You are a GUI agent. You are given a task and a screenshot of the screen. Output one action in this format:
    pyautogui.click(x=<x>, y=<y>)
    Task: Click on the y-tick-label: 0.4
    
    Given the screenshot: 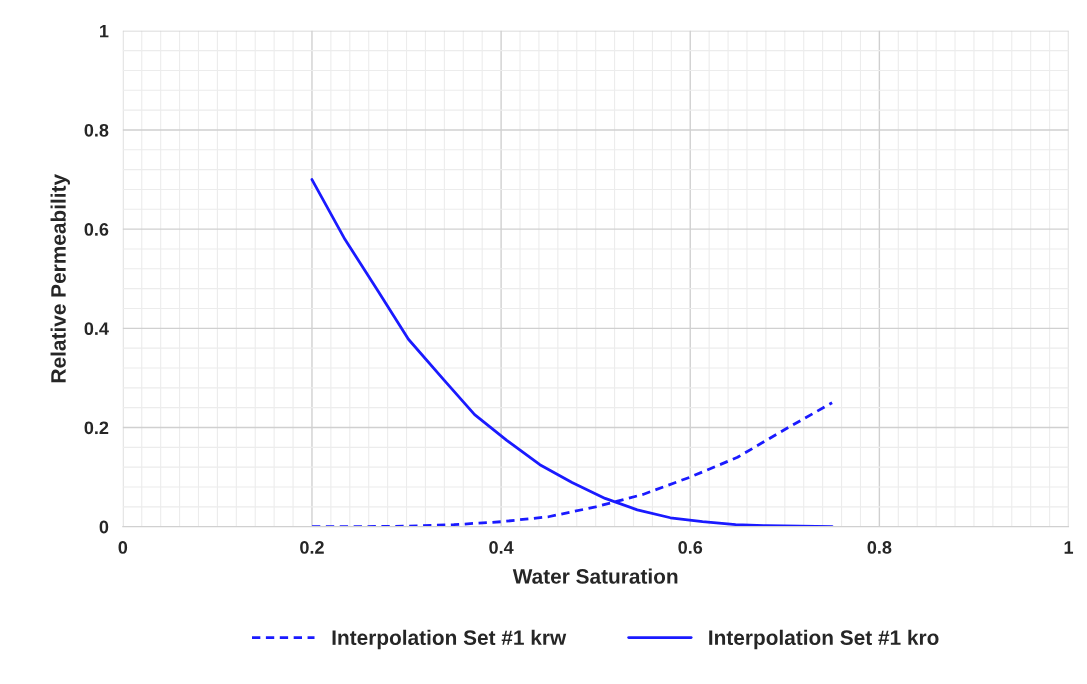 What is the action you would take?
    pyautogui.click(x=96, y=329)
    